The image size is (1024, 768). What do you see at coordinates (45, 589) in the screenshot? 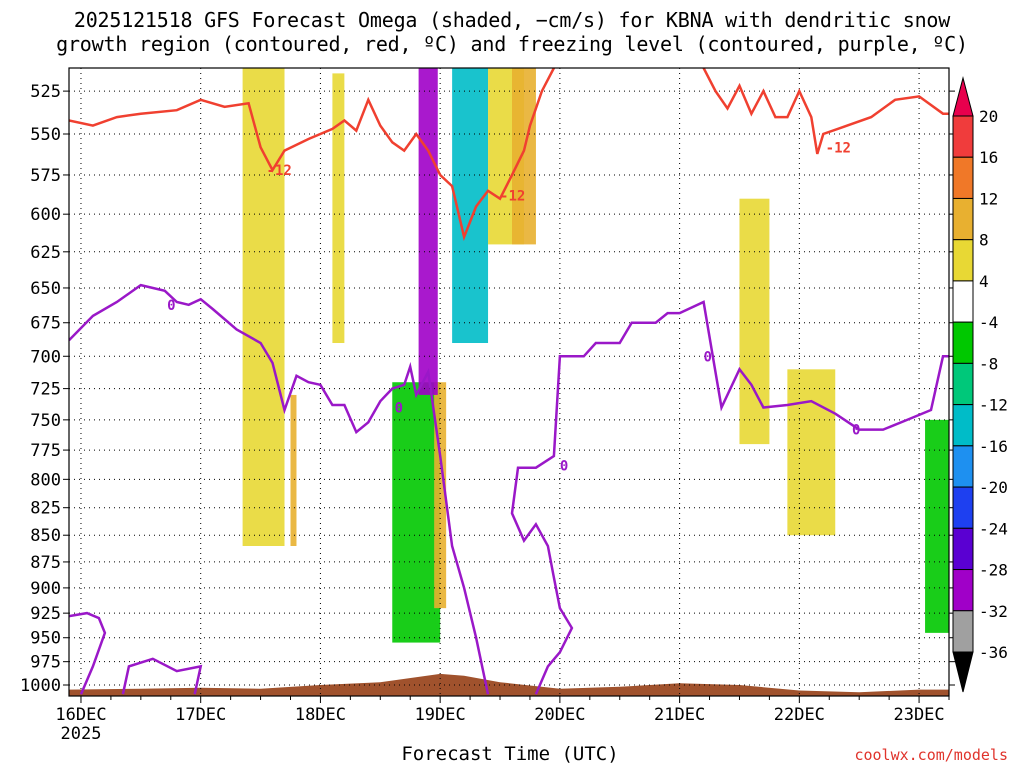
I see `y-tick-label-900: 900` at bounding box center [45, 589].